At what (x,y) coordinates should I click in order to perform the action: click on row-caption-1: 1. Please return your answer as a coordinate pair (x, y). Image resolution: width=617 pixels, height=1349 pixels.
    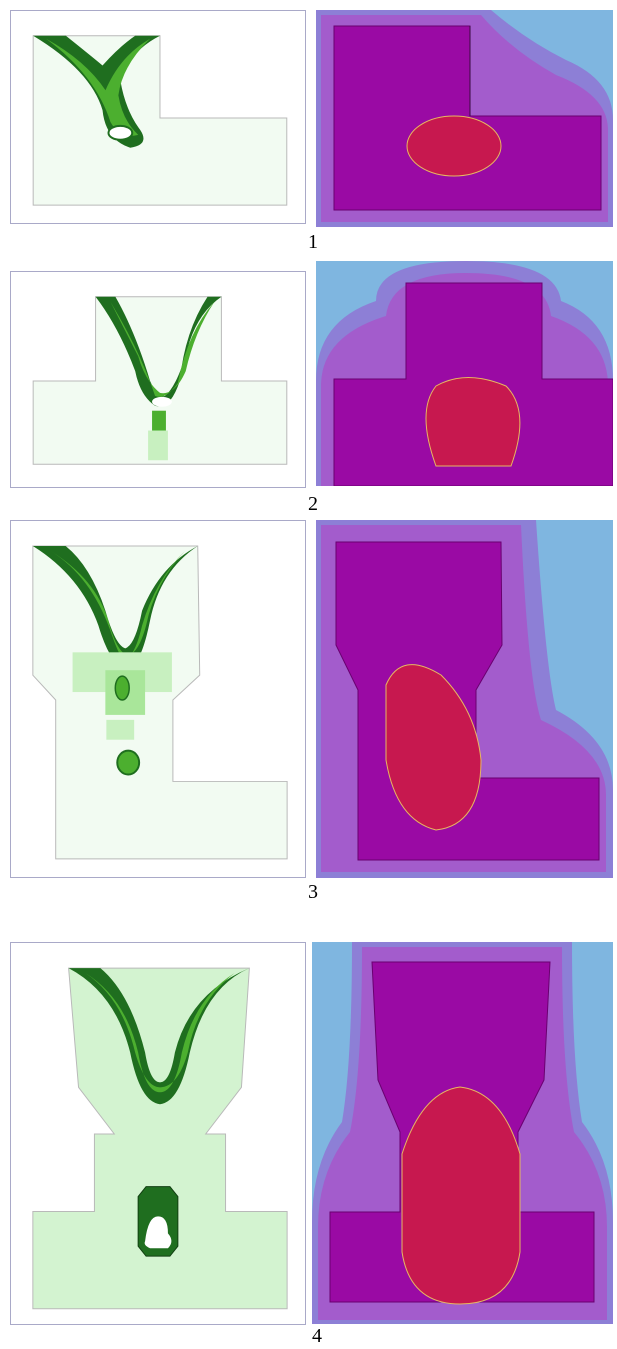
    Looking at the image, I should click on (313, 242).